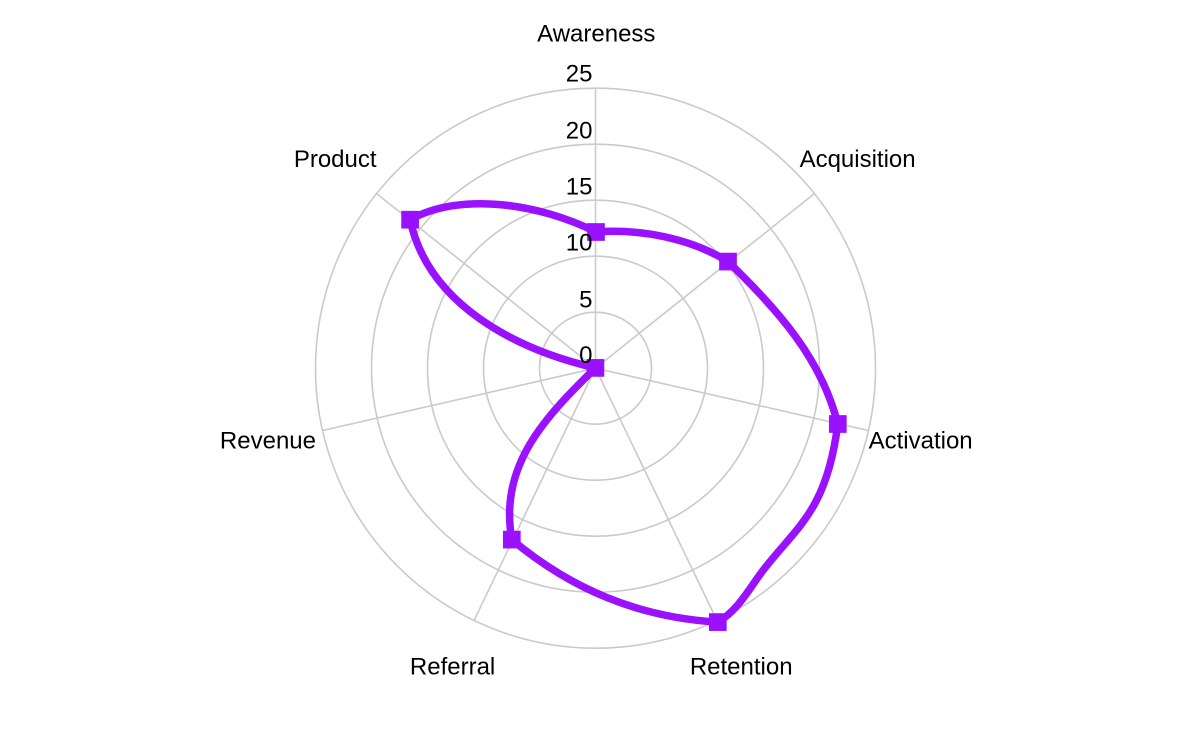 This screenshot has height=741, width=1190. Describe the element at coordinates (921, 441) in the screenshot. I see `svg-text: Activation` at that location.